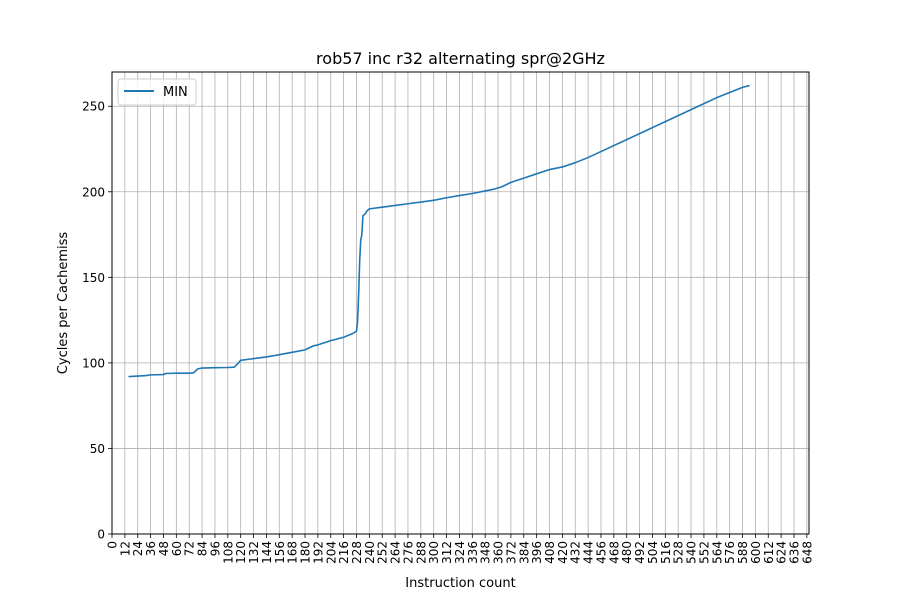 The height and width of the screenshot is (600, 900). Describe the element at coordinates (370, 552) in the screenshot. I see `x-tick-label: 240` at that location.